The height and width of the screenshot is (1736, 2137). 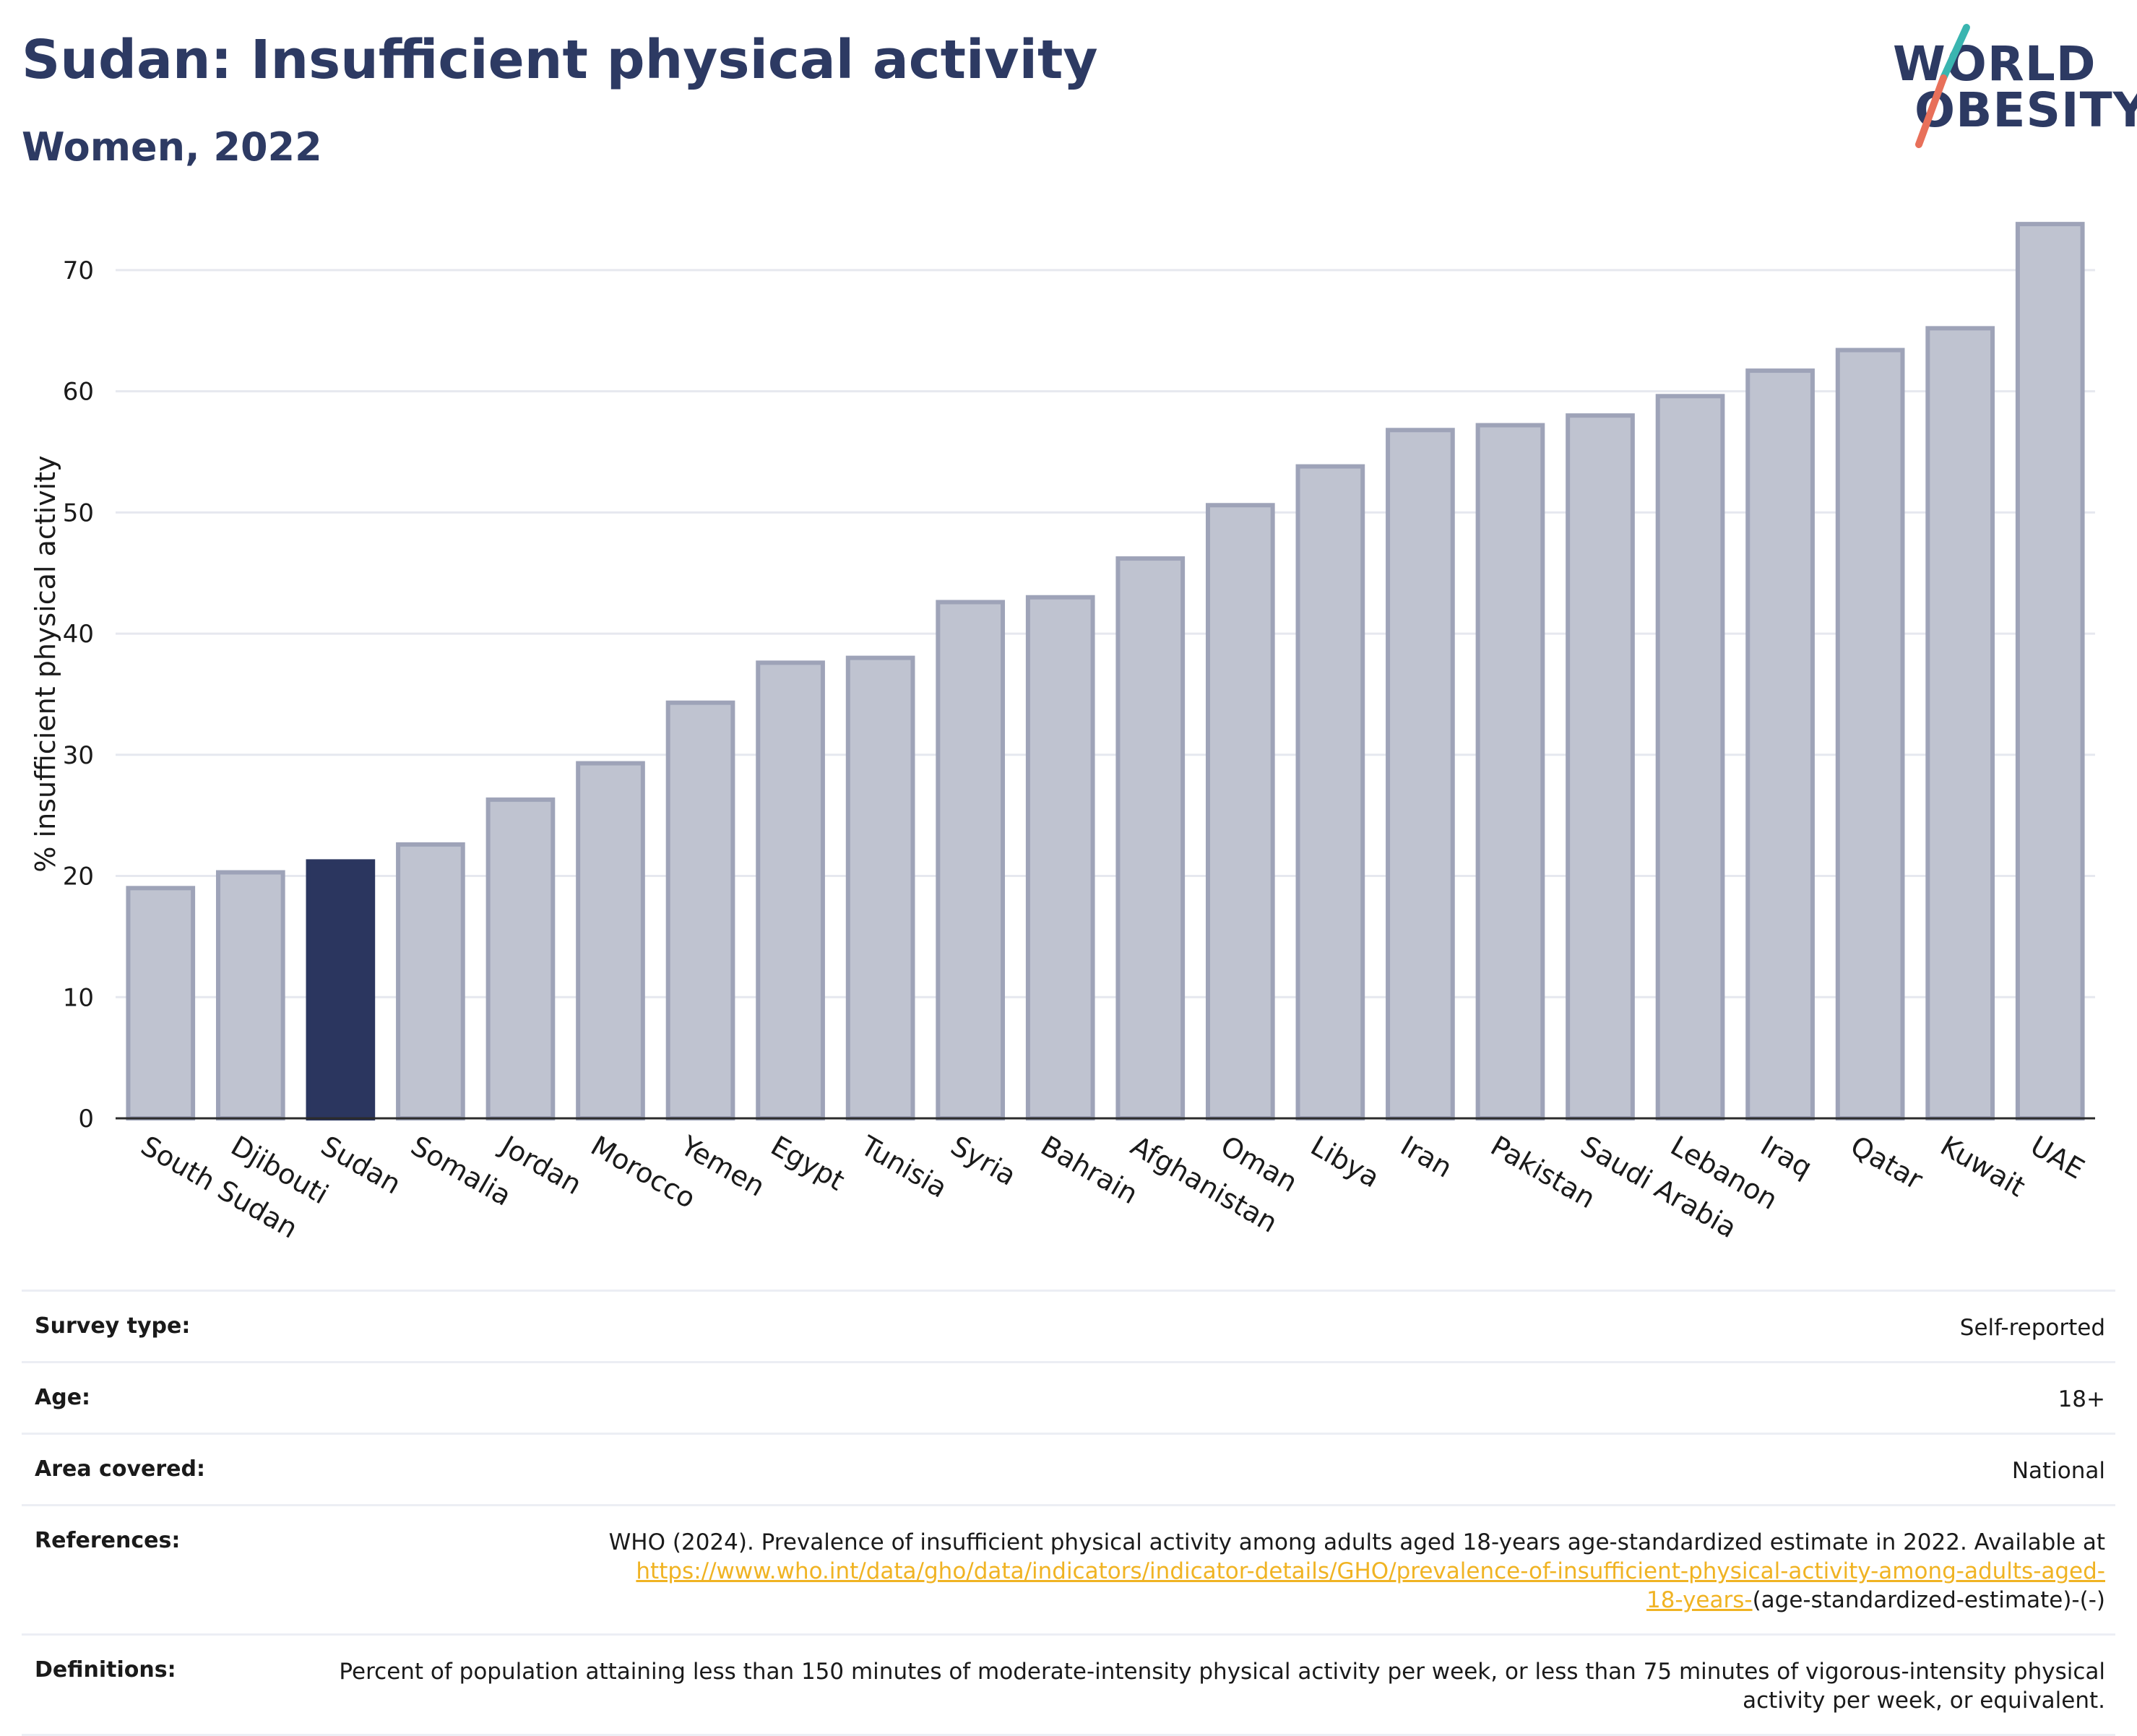 What do you see at coordinates (63, 1397) in the screenshot?
I see `age-label: Age:` at bounding box center [63, 1397].